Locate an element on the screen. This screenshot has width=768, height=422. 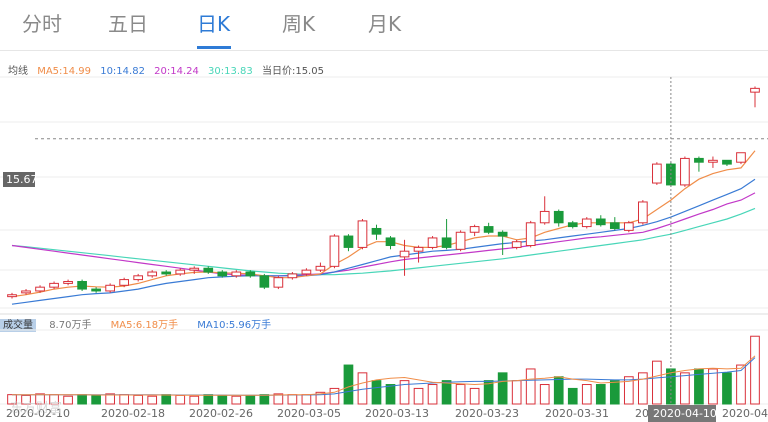
volume-ma10-legend: MA10:5.96万手 is located at coordinates (234, 325).